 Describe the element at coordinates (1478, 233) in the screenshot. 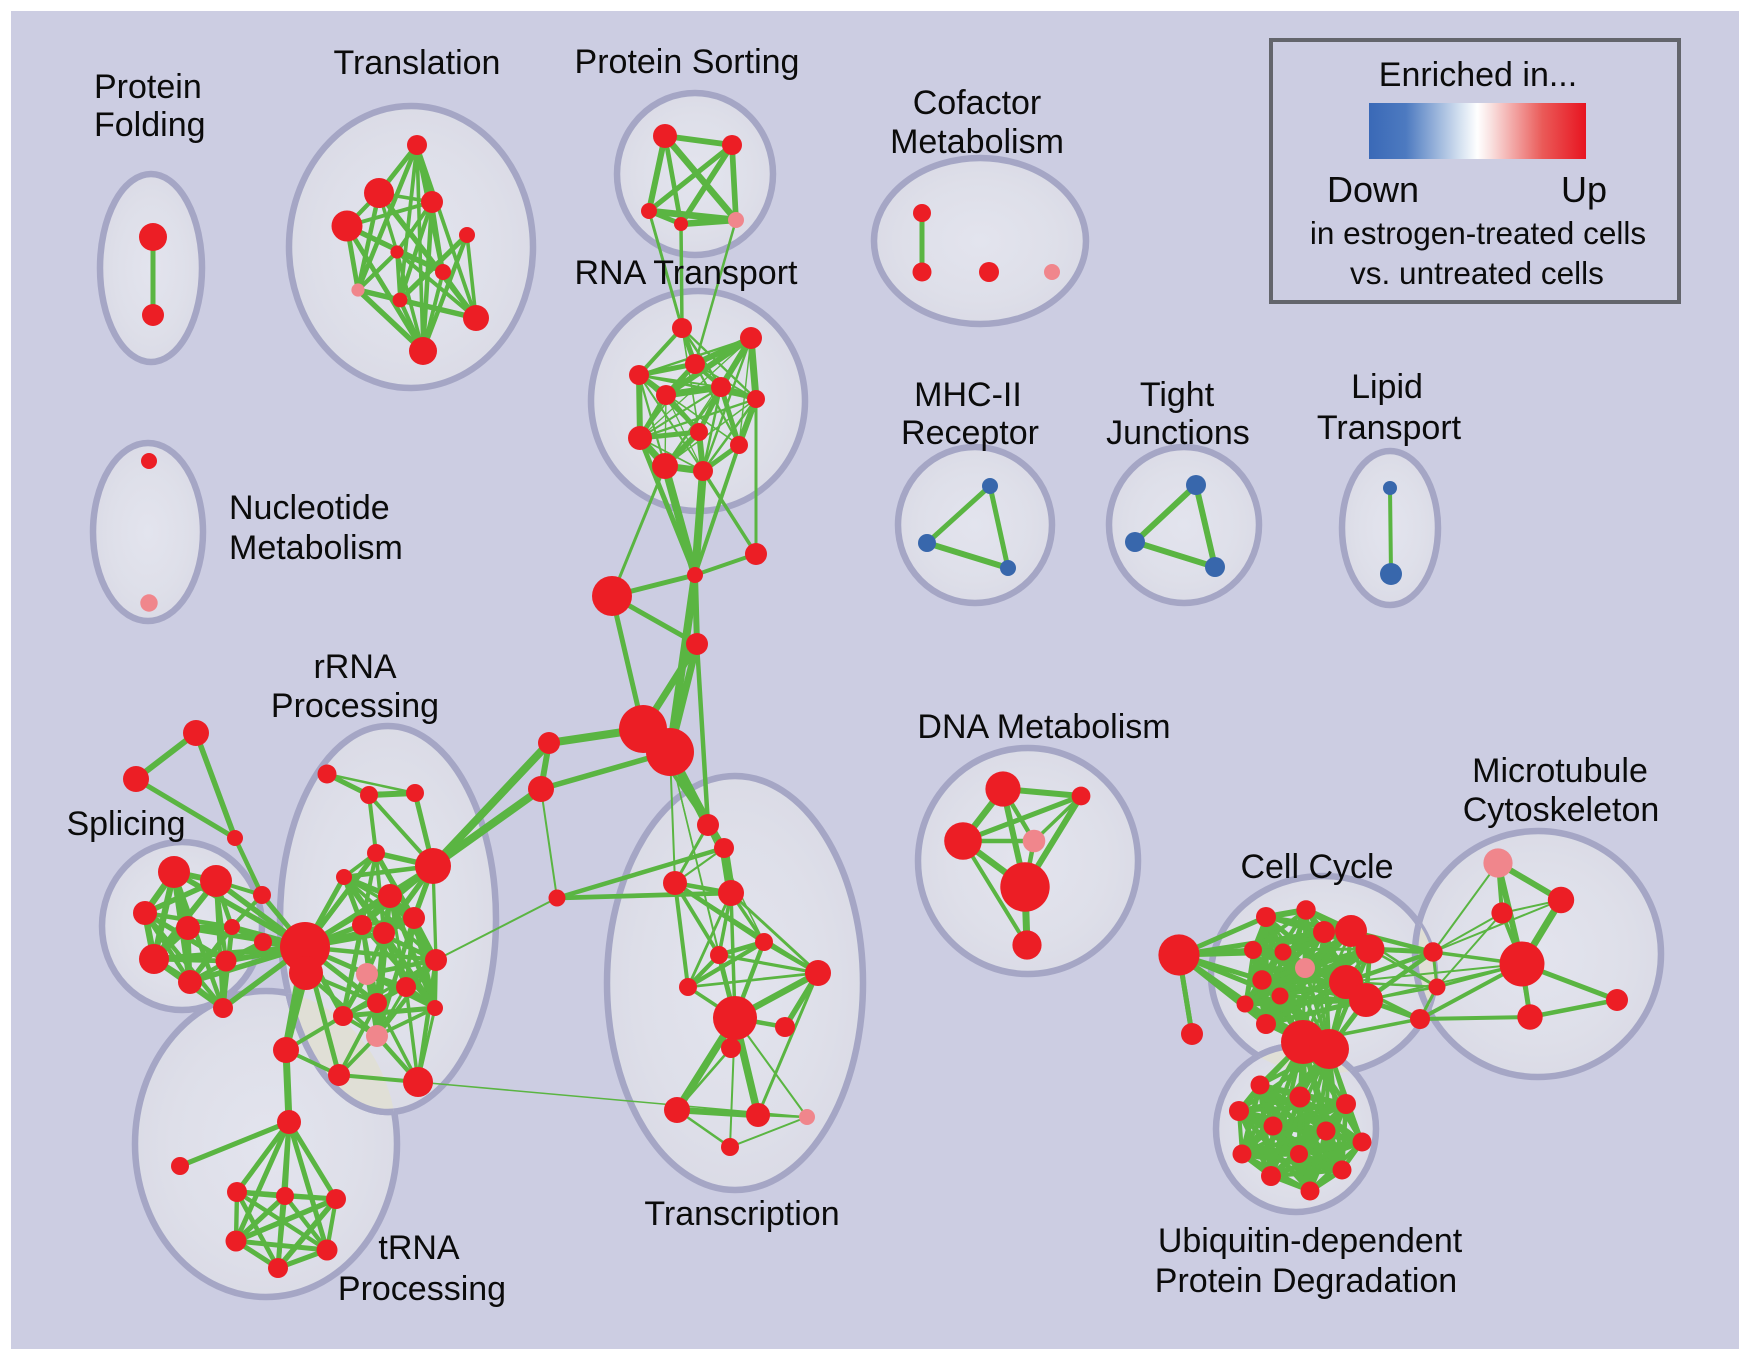

I see `svg-text: in estrogen-treated cells` at that location.